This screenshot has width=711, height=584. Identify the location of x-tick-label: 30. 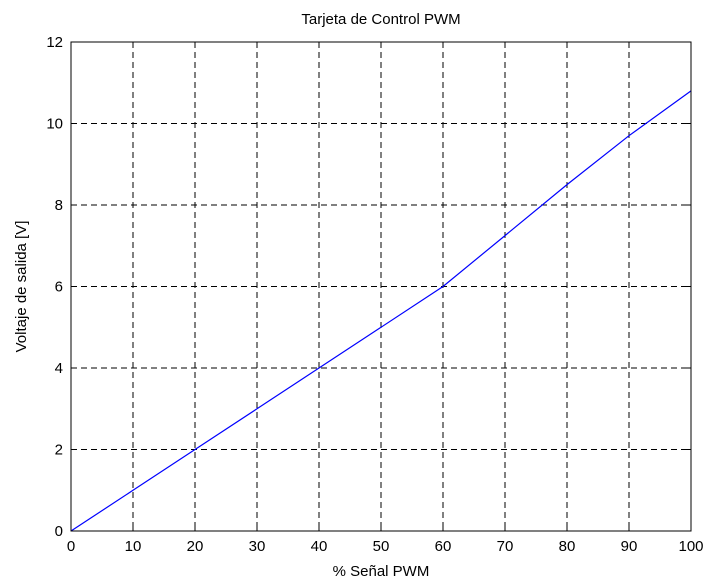
(257, 546).